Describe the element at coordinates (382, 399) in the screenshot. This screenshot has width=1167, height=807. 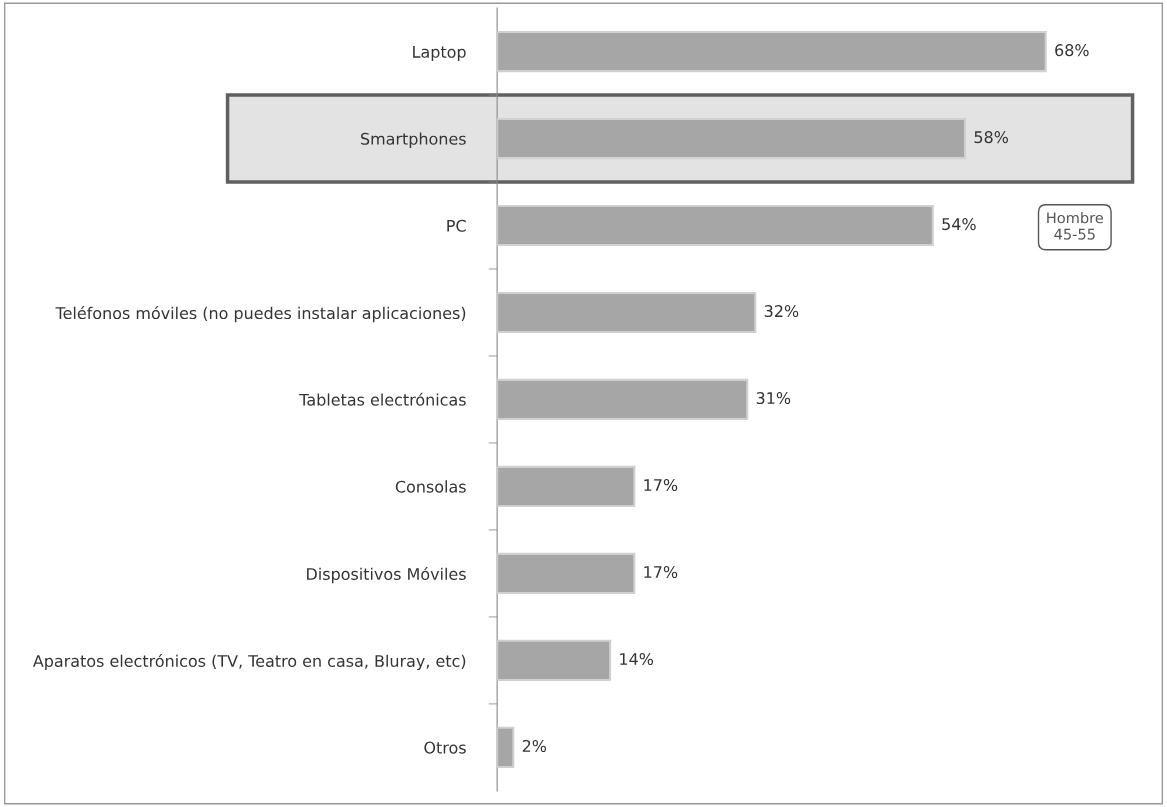
I see `y-tick-label: Tabletas electrónicas` at that location.